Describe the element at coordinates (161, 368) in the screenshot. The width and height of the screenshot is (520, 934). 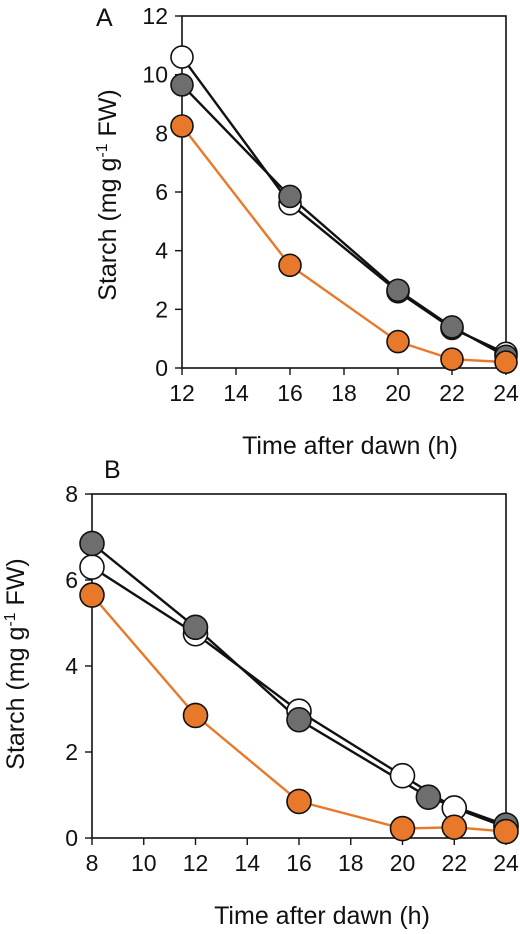
I see `panel-a-y-tick-label: 0` at that location.